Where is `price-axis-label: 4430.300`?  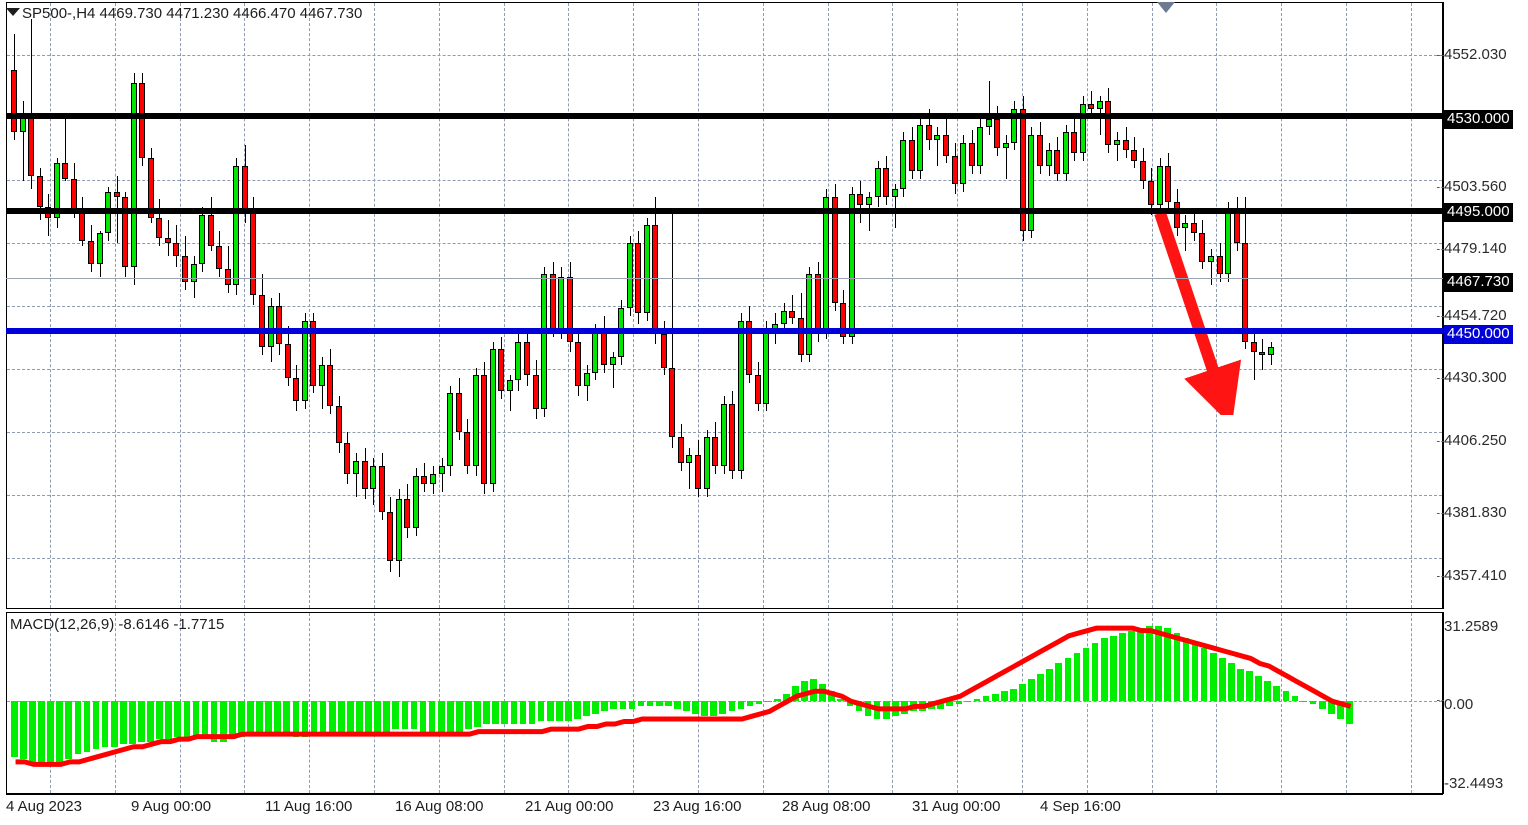 price-axis-label: 4430.300 is located at coordinates (1475, 377).